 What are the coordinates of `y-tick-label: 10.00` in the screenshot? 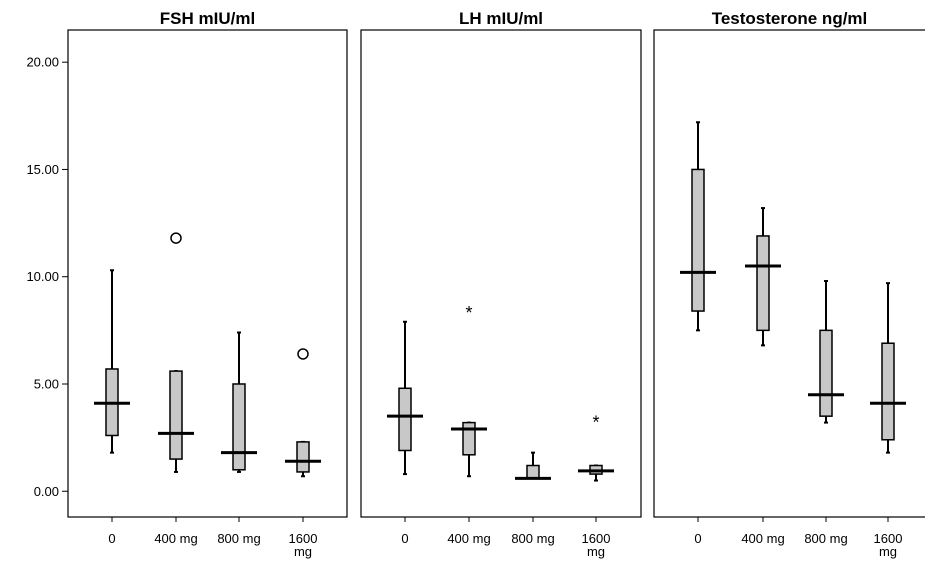 It's located at (42, 276).